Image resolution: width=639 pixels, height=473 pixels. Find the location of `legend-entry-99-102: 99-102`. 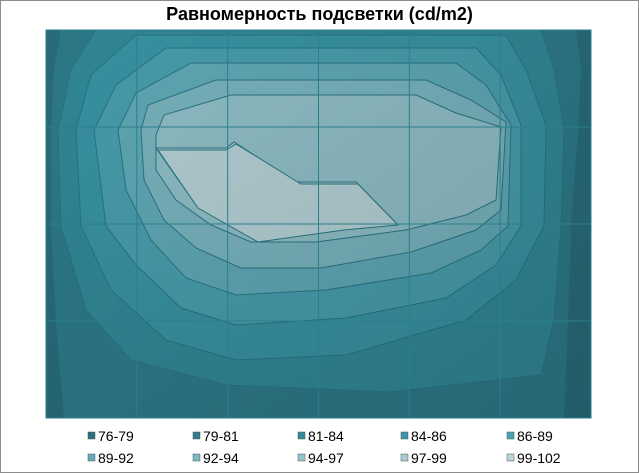

legend-entry-99-102: 99-102 is located at coordinates (533, 458).